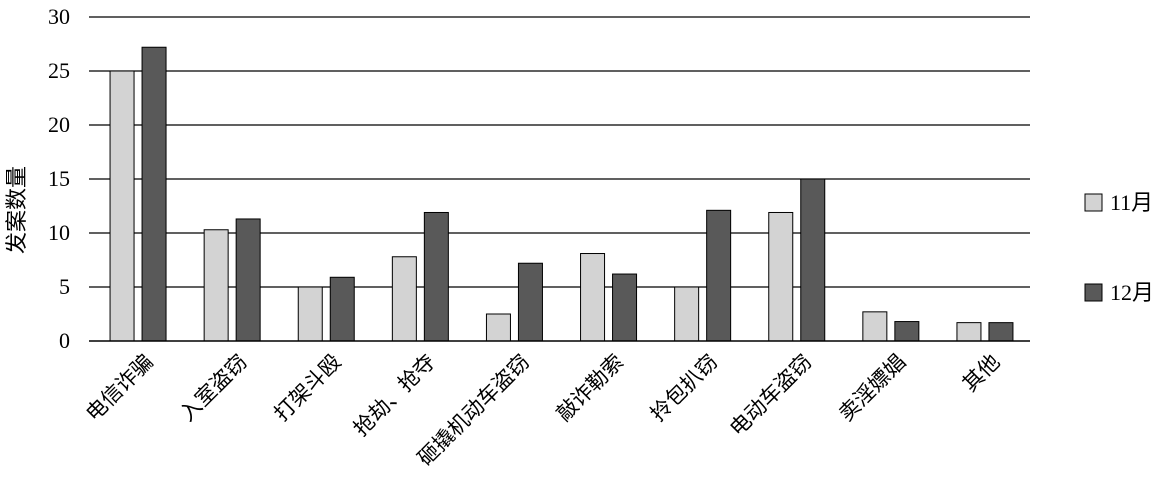  I want to click on x-category-label: 电信诈骗, so click(119, 388).